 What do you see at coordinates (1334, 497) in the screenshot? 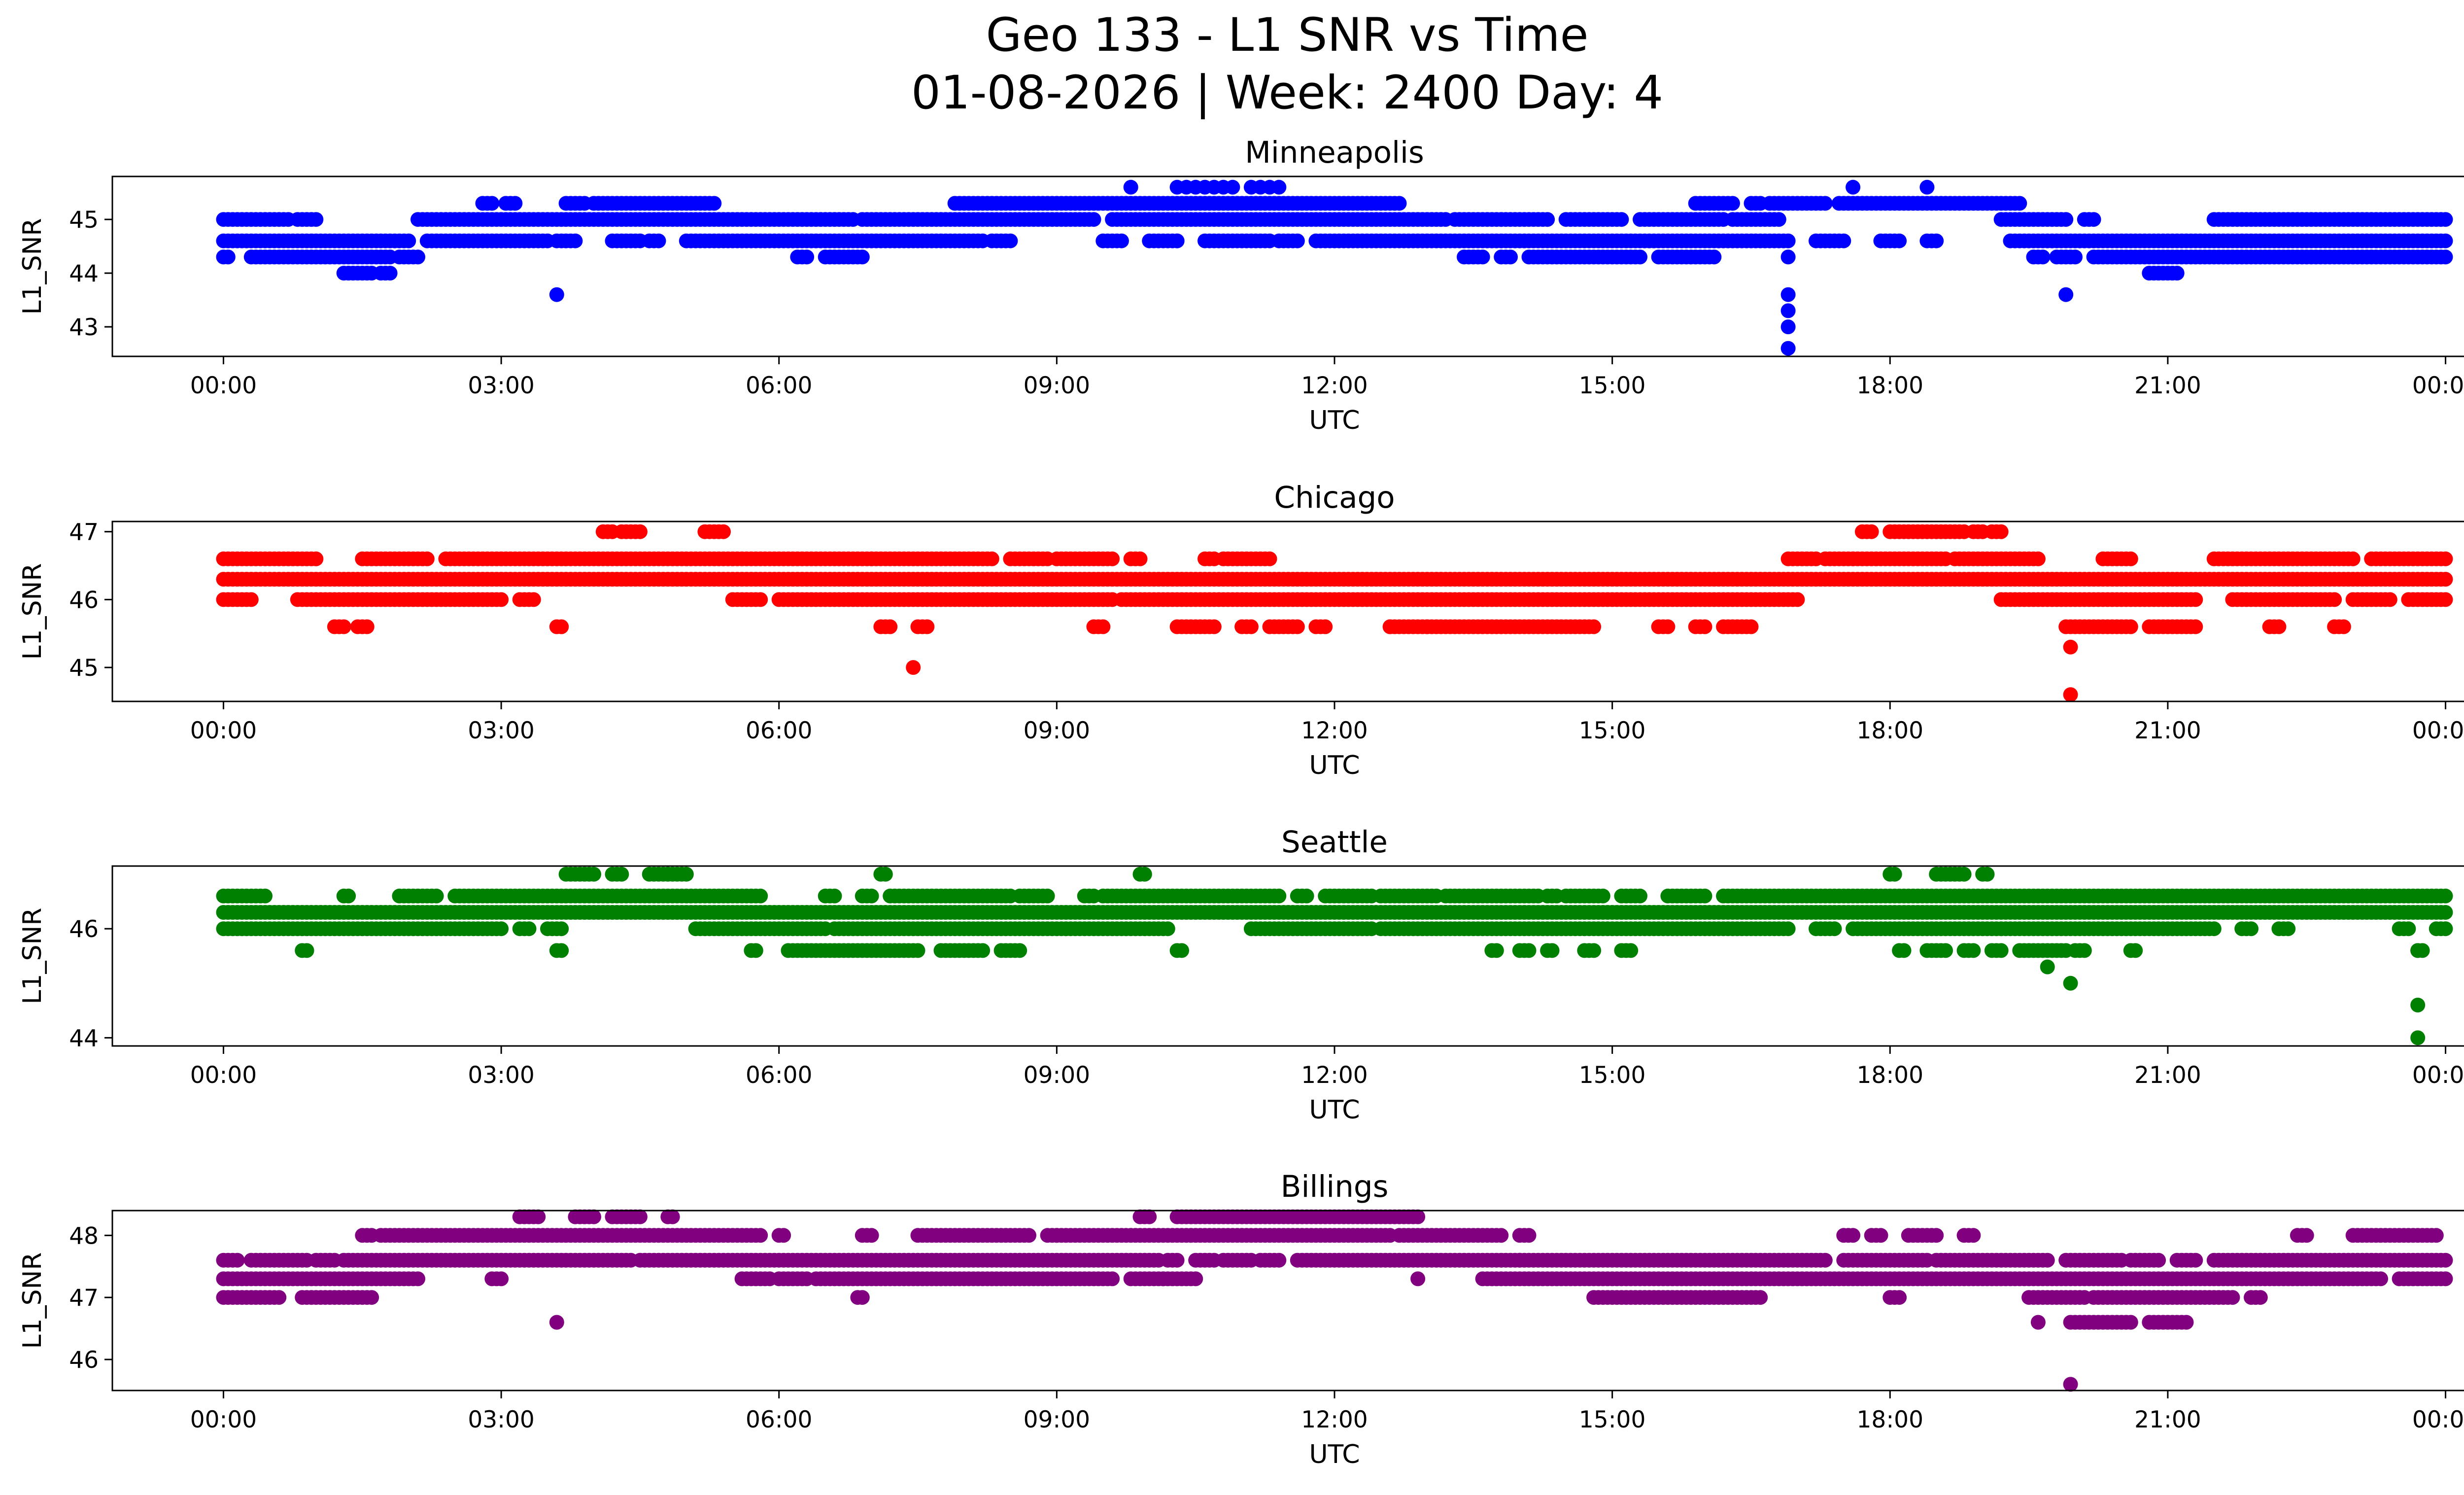
I see `panel-title: Chicago` at bounding box center [1334, 497].